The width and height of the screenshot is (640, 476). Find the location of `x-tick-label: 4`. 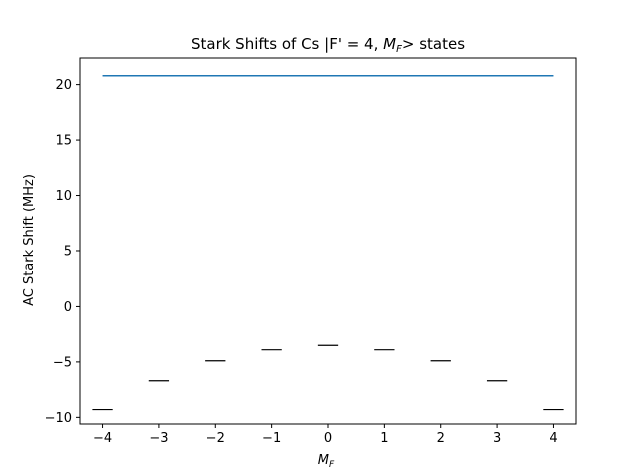

x-tick-label: 4 is located at coordinates (553, 438).